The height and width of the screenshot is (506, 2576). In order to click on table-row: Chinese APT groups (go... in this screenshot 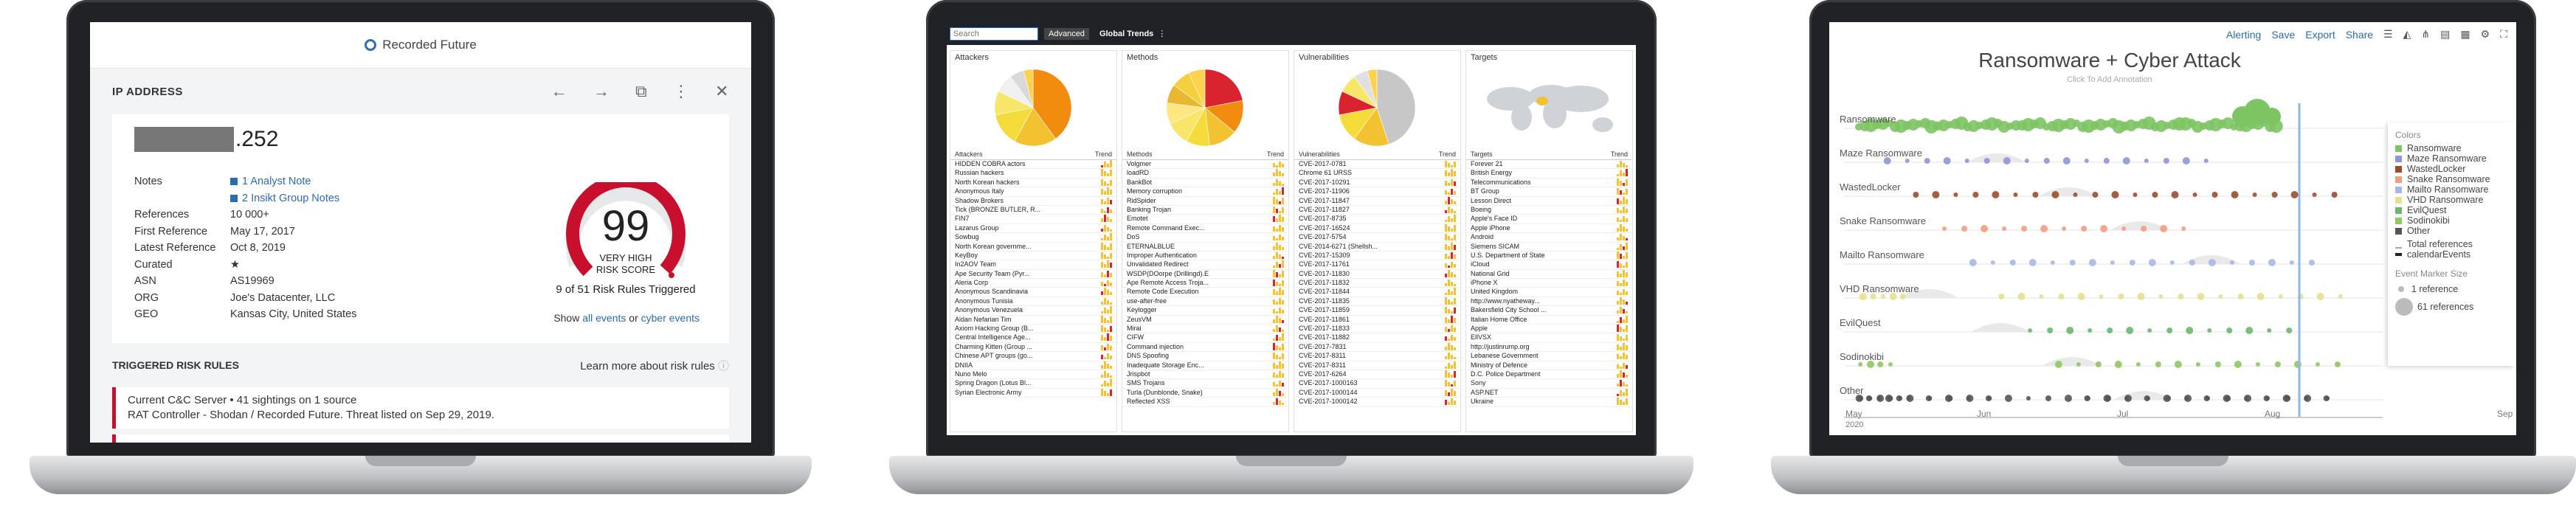, I will do `click(1033, 356)`.